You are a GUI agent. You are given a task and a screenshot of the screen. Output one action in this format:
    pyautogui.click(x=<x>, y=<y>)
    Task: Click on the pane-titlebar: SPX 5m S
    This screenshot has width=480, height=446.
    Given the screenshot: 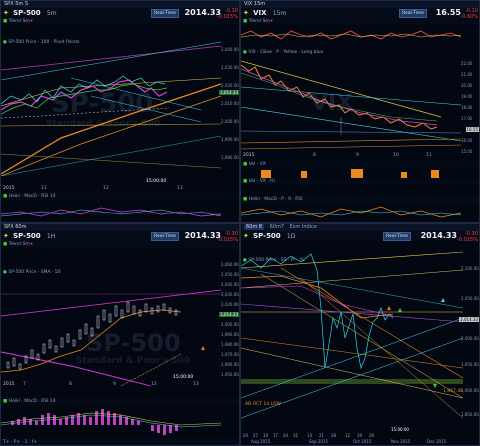 What is the action you would take?
    pyautogui.click(x=120, y=4)
    